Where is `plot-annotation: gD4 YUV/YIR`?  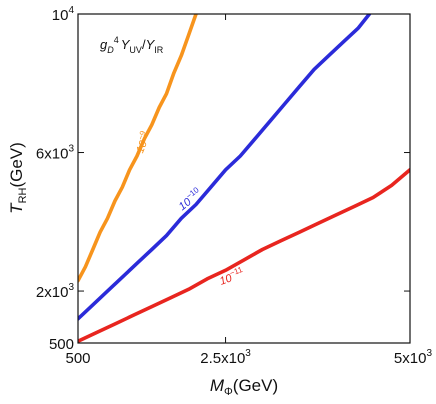 plot-annotation: gD4 YUV/YIR is located at coordinates (132, 45).